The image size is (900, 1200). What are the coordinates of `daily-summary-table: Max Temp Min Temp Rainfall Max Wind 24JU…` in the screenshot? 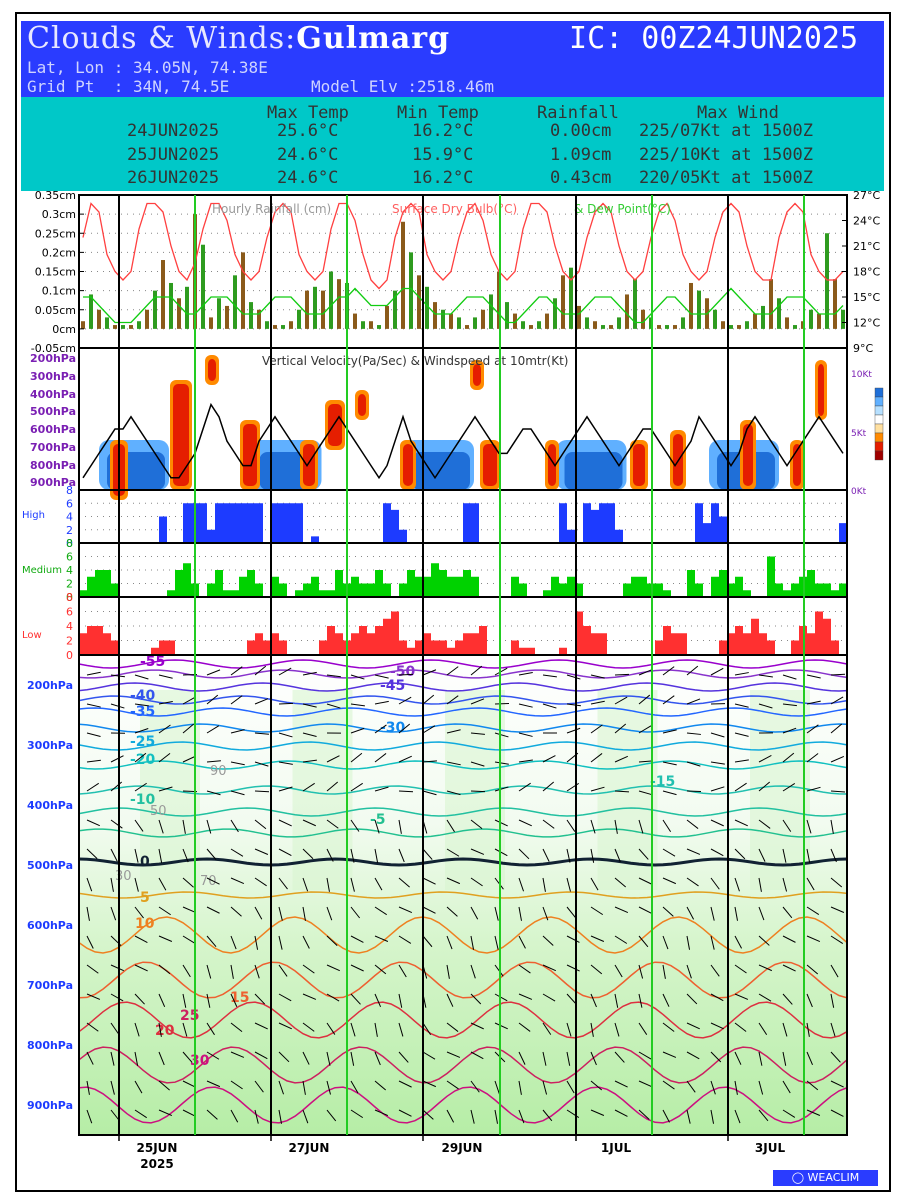 It's located at (452, 144).